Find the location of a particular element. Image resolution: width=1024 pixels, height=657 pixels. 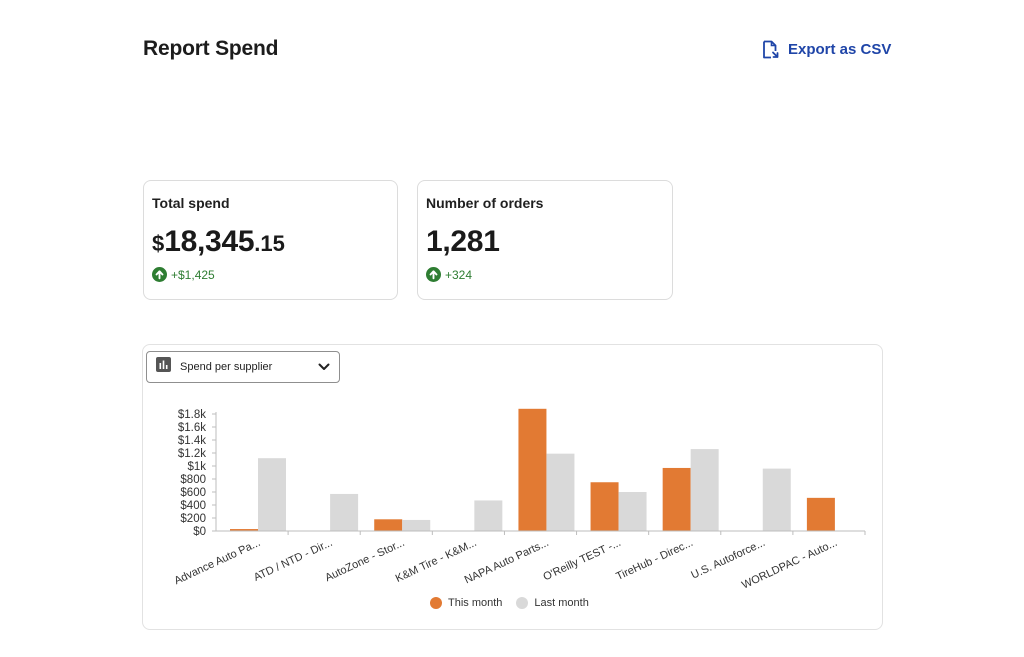

y-tick-label: $600 is located at coordinates (193, 493).